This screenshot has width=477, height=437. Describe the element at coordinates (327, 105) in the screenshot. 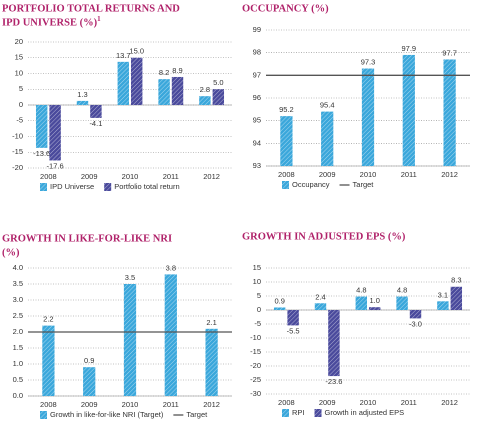

I see `value-label: 95.4` at that location.